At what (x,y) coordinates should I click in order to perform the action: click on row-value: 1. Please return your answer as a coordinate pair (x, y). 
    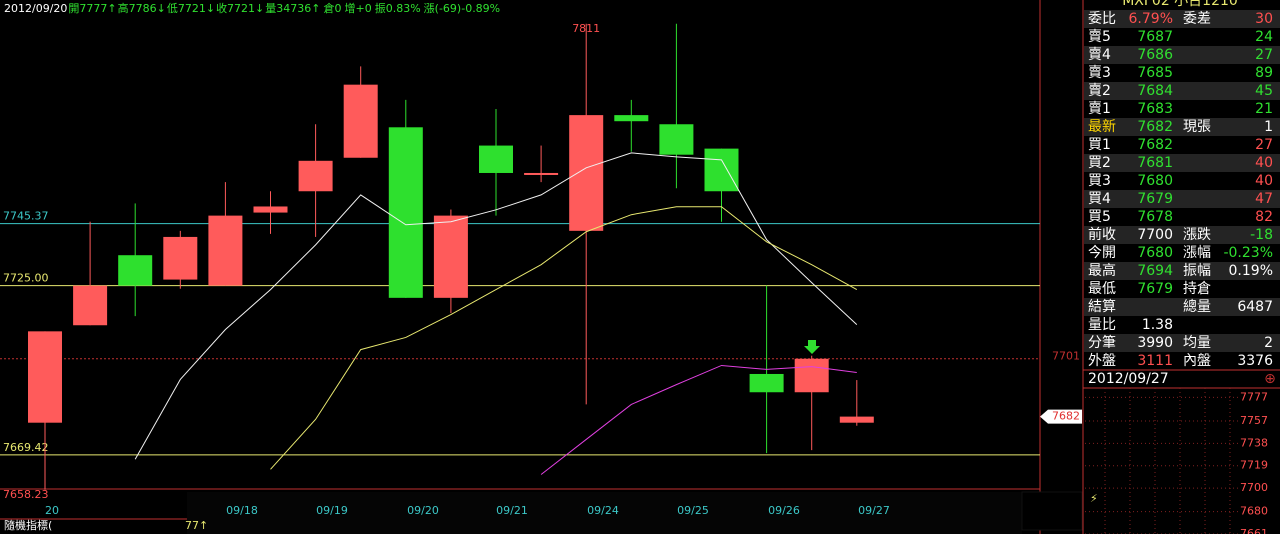
    Looking at the image, I should click on (1268, 127).